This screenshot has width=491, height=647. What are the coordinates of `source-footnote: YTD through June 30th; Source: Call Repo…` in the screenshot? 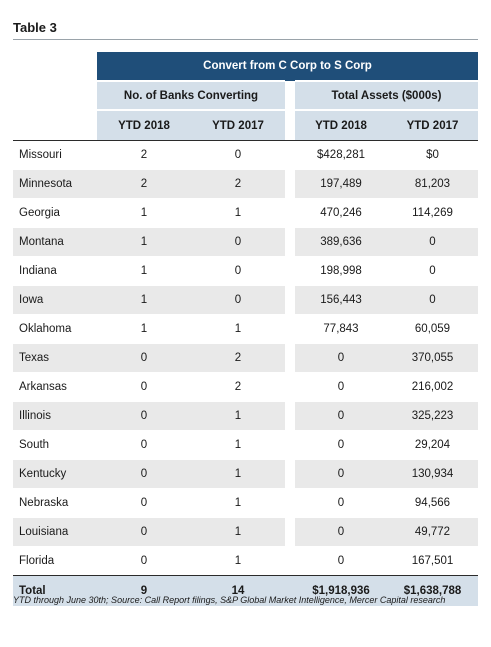 It's located at (229, 600).